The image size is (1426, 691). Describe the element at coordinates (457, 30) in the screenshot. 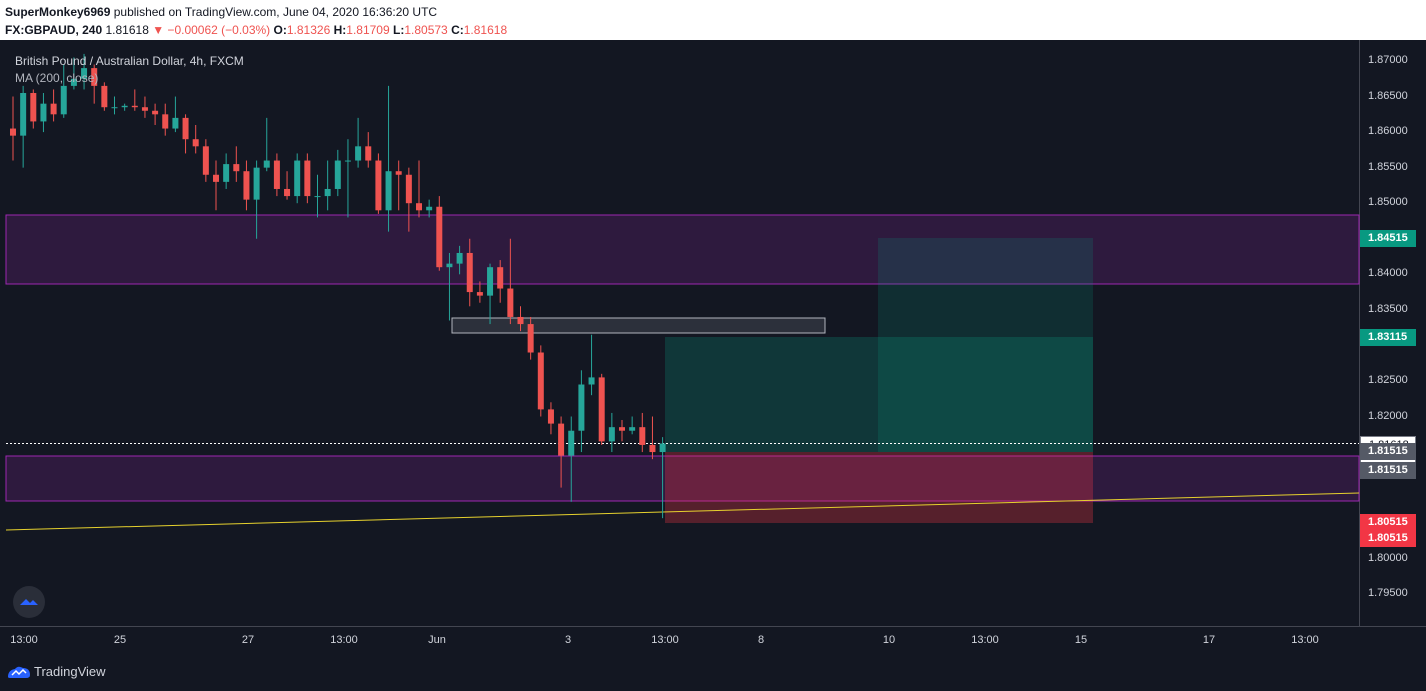

I see `close-label: C:` at that location.